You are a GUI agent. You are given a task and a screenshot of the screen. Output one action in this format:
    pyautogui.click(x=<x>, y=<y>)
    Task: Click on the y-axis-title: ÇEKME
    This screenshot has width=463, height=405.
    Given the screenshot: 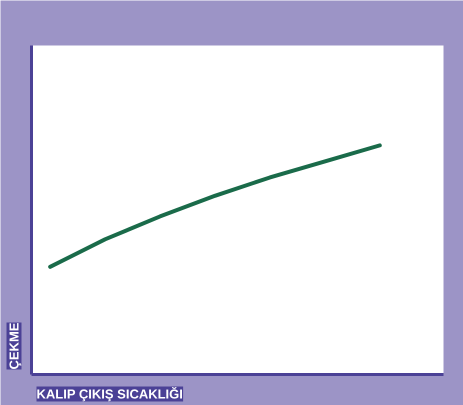 What is the action you would take?
    pyautogui.click(x=14, y=346)
    